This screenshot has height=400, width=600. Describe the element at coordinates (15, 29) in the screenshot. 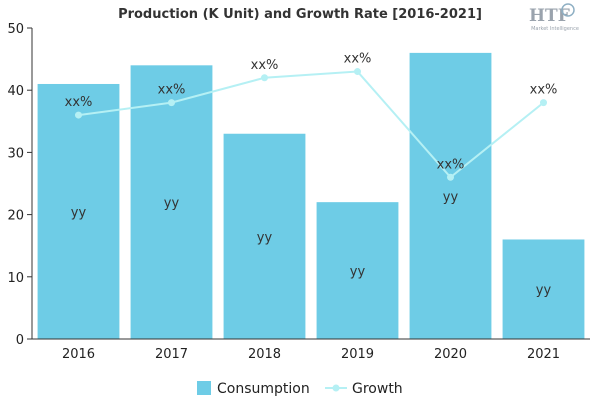

I see `y-tick-label: 50` at that location.